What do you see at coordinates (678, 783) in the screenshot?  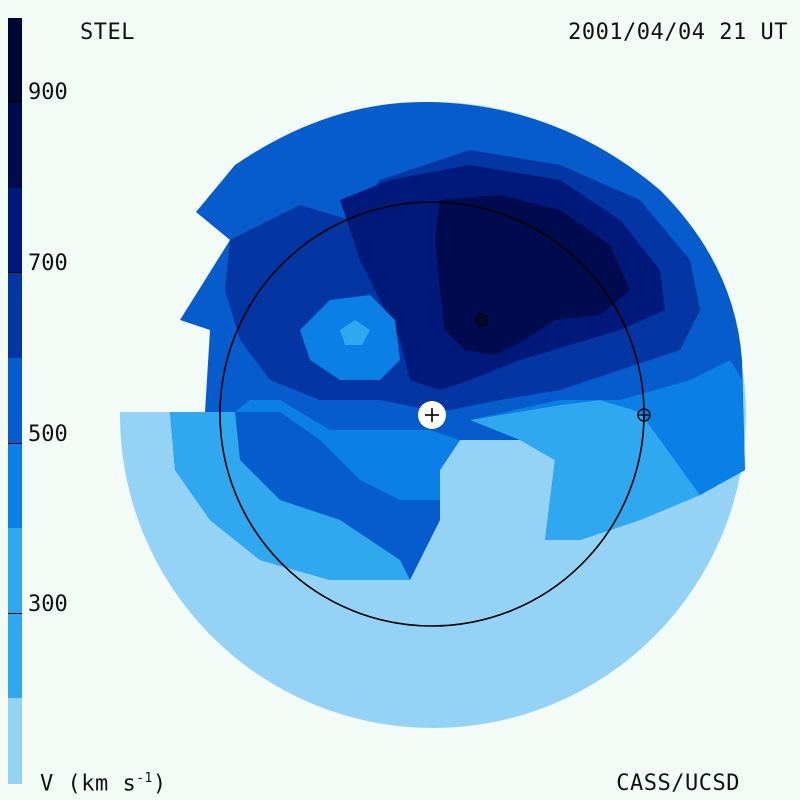 I see `credit-label: CASS/UCSD` at bounding box center [678, 783].